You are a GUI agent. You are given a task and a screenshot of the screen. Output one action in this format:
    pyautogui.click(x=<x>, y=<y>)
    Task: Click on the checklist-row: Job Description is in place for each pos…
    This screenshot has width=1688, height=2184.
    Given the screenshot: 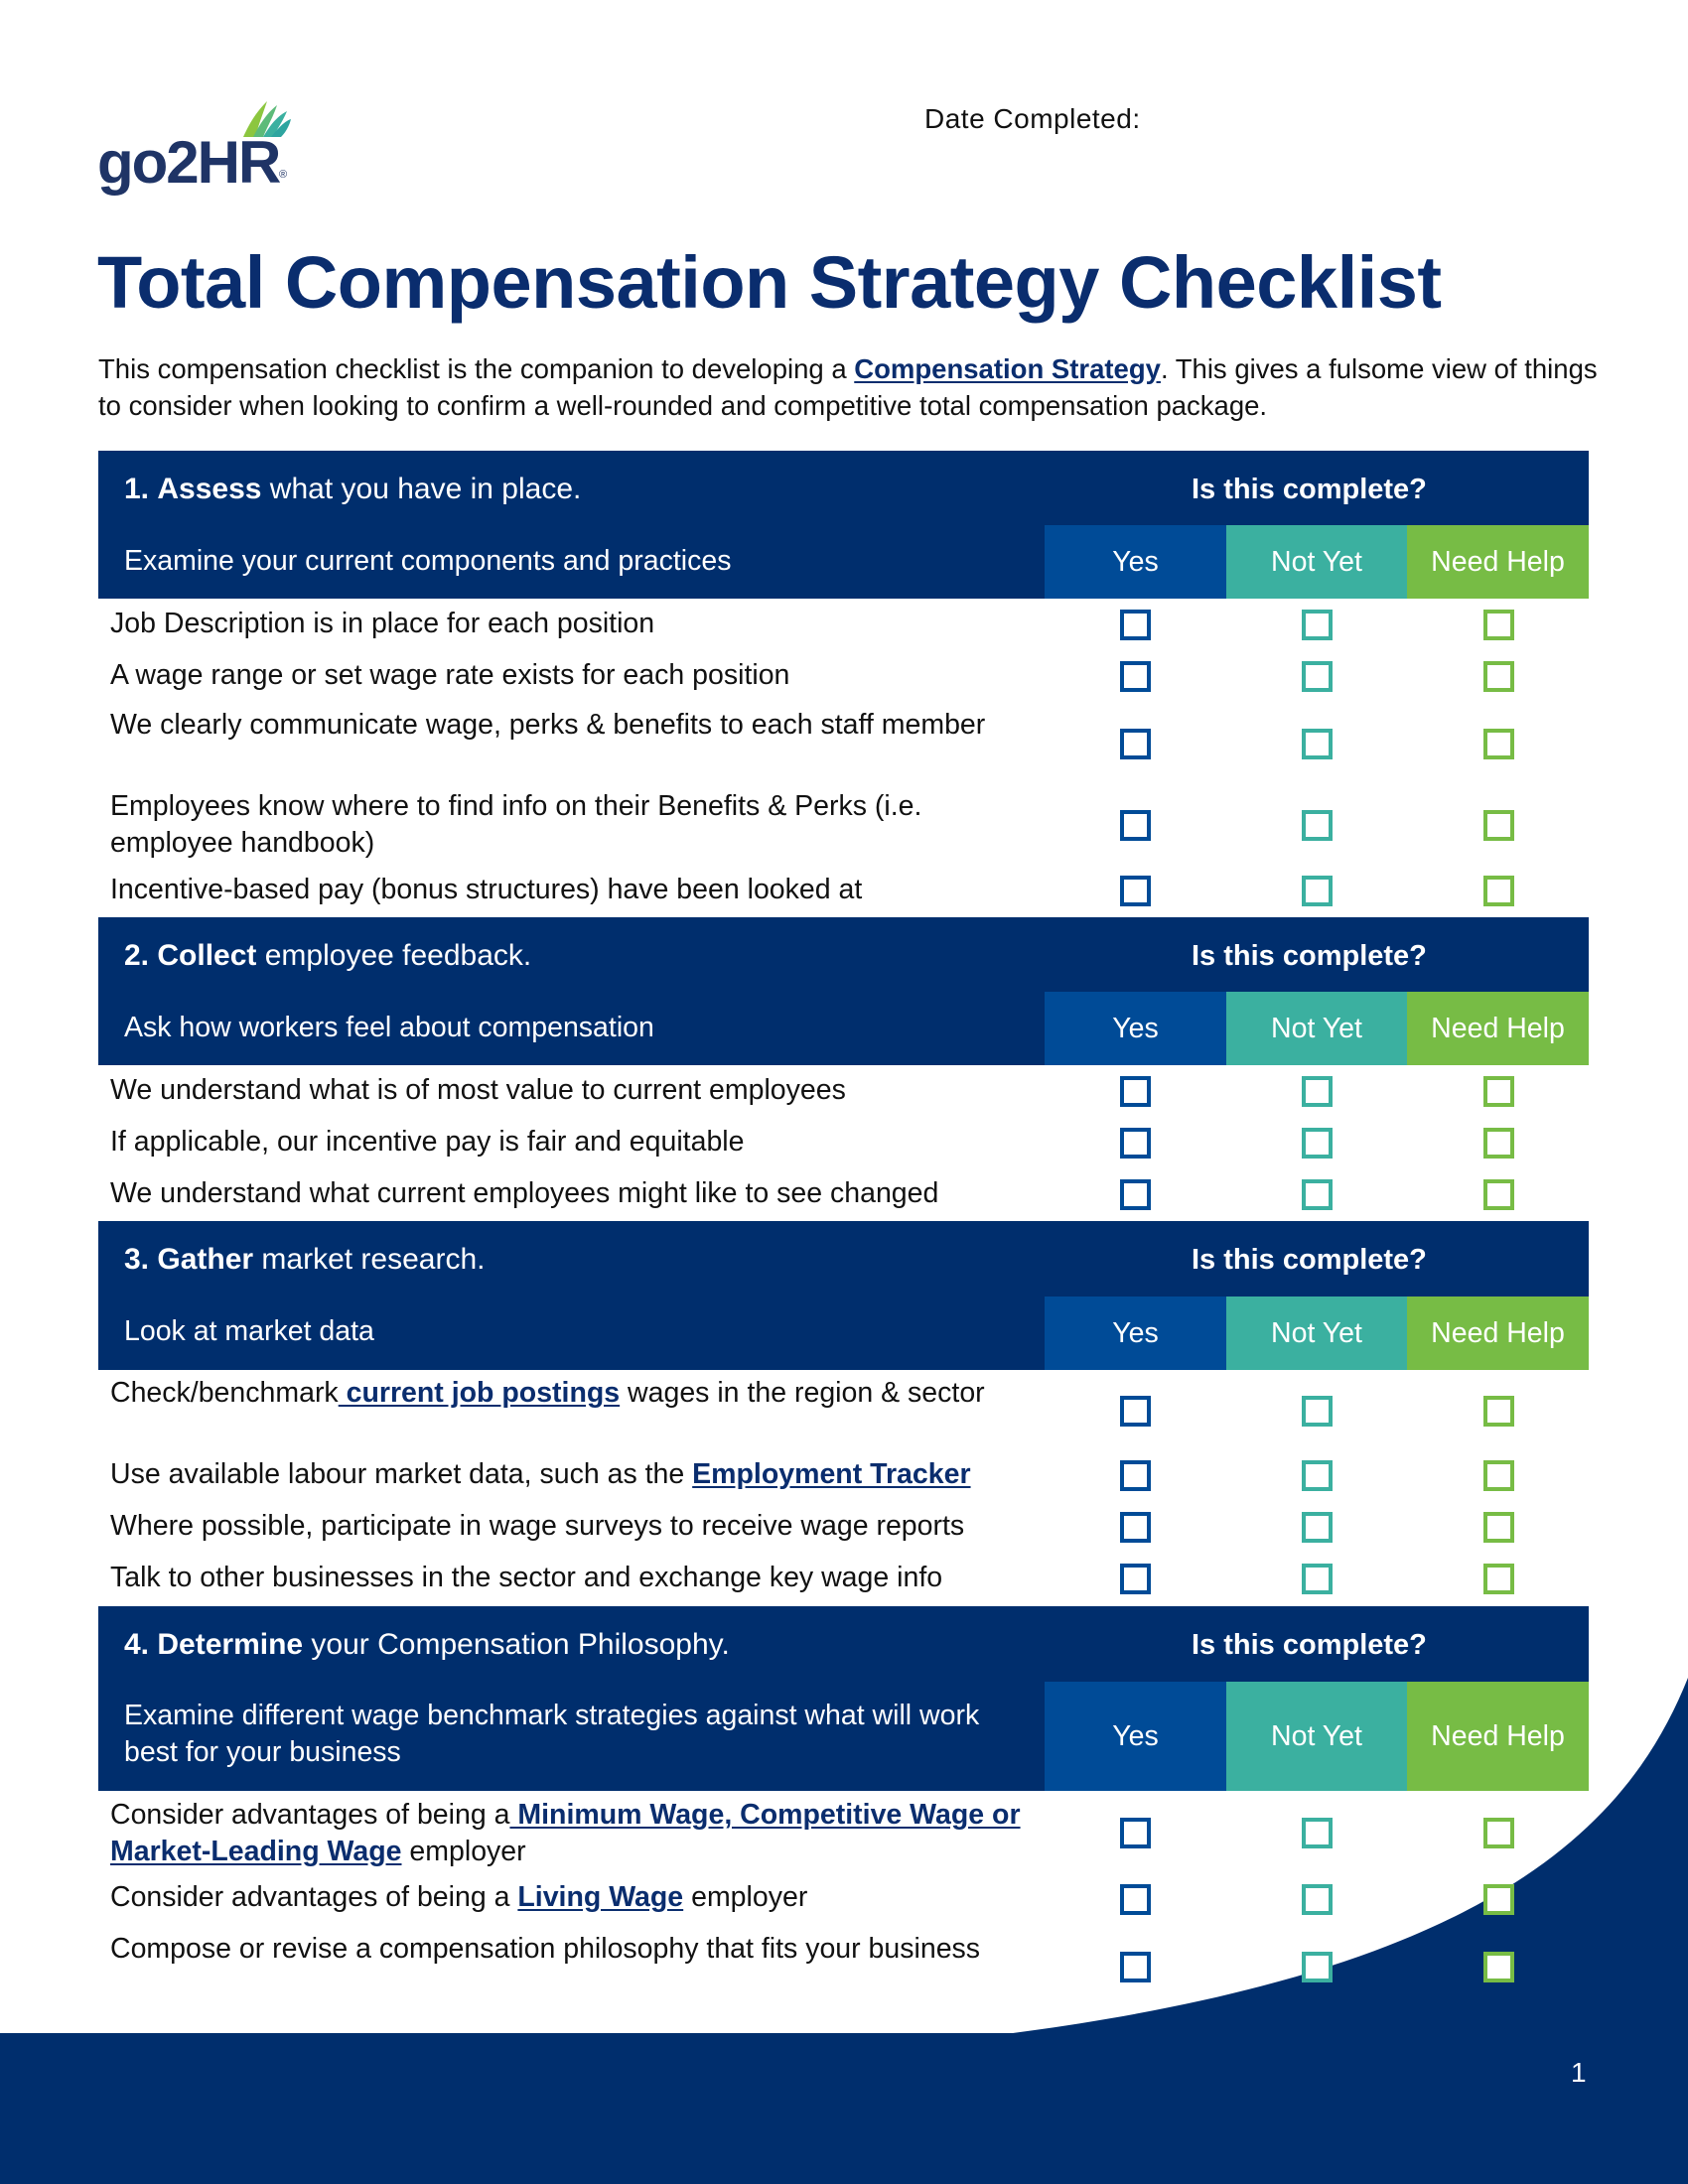 What is the action you would take?
    pyautogui.click(x=843, y=625)
    